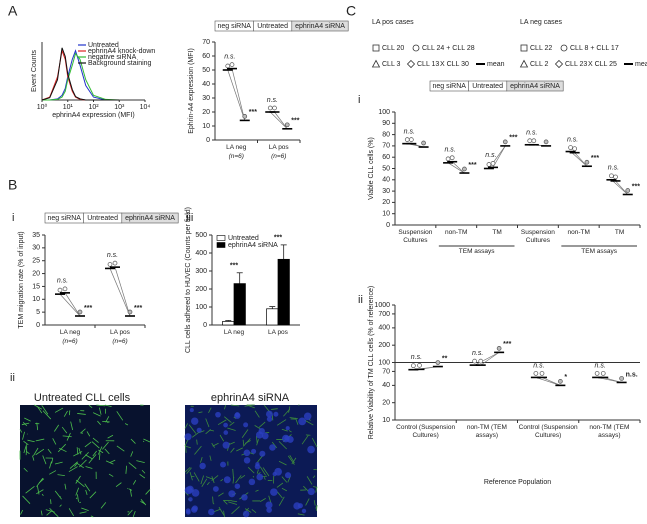 The width and height of the screenshot is (647, 524). Describe the element at coordinates (234, 26) in the screenshot. I see `strip-label: neg siRNA` at that location.